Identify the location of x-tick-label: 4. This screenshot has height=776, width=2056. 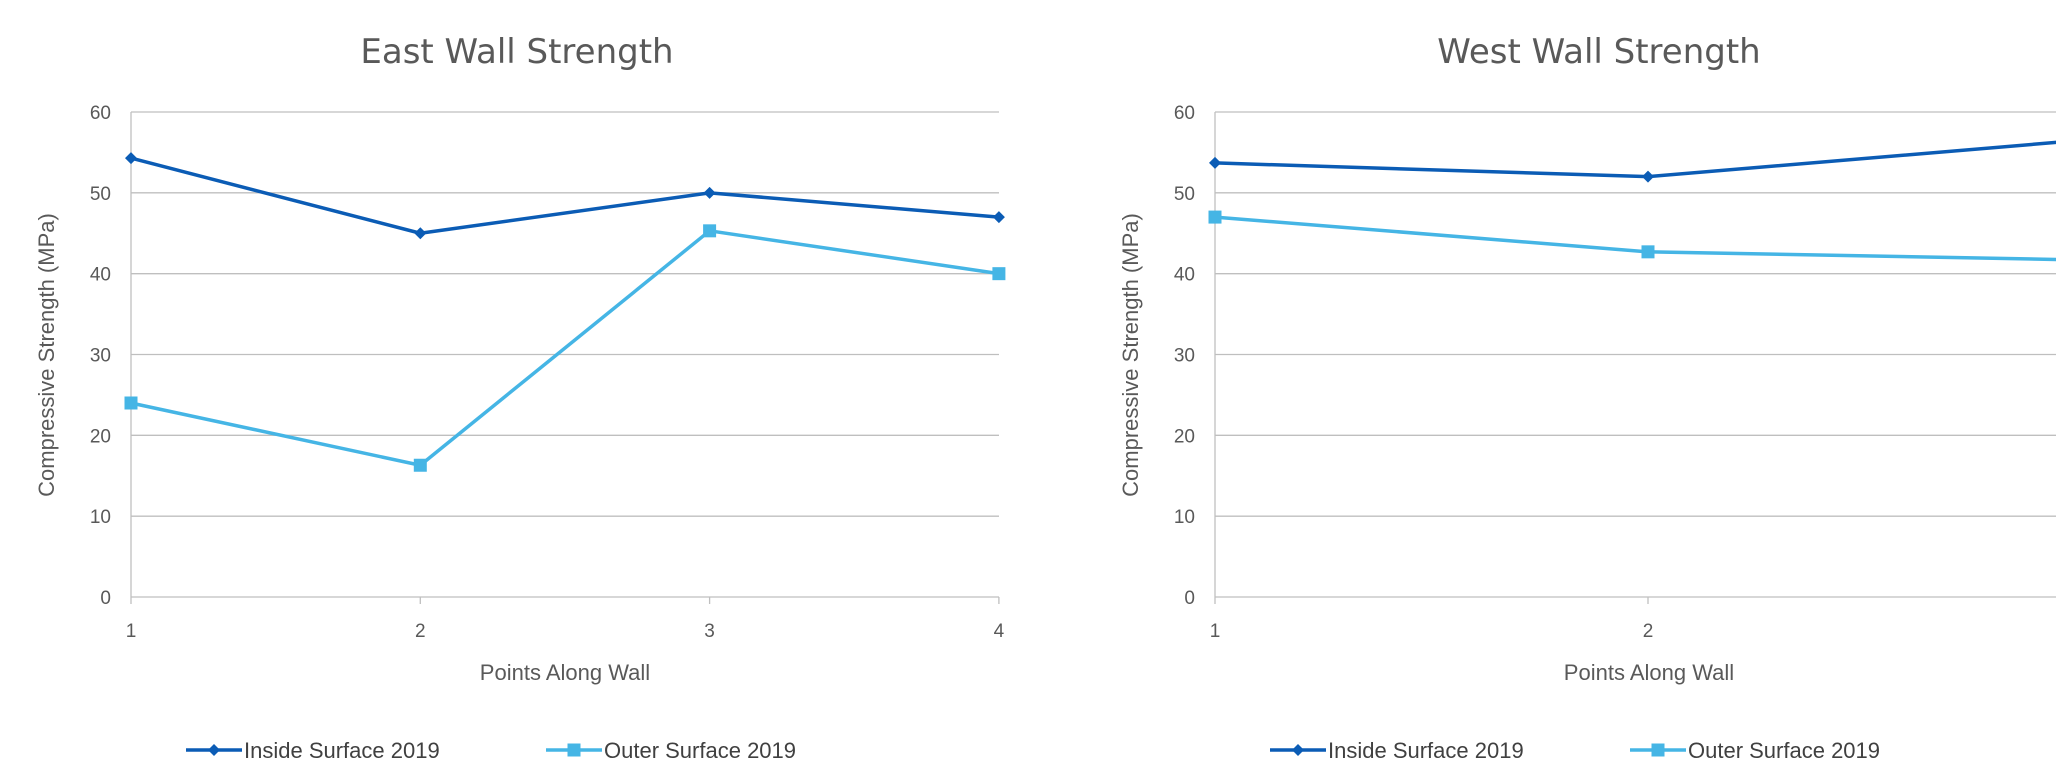
(999, 631).